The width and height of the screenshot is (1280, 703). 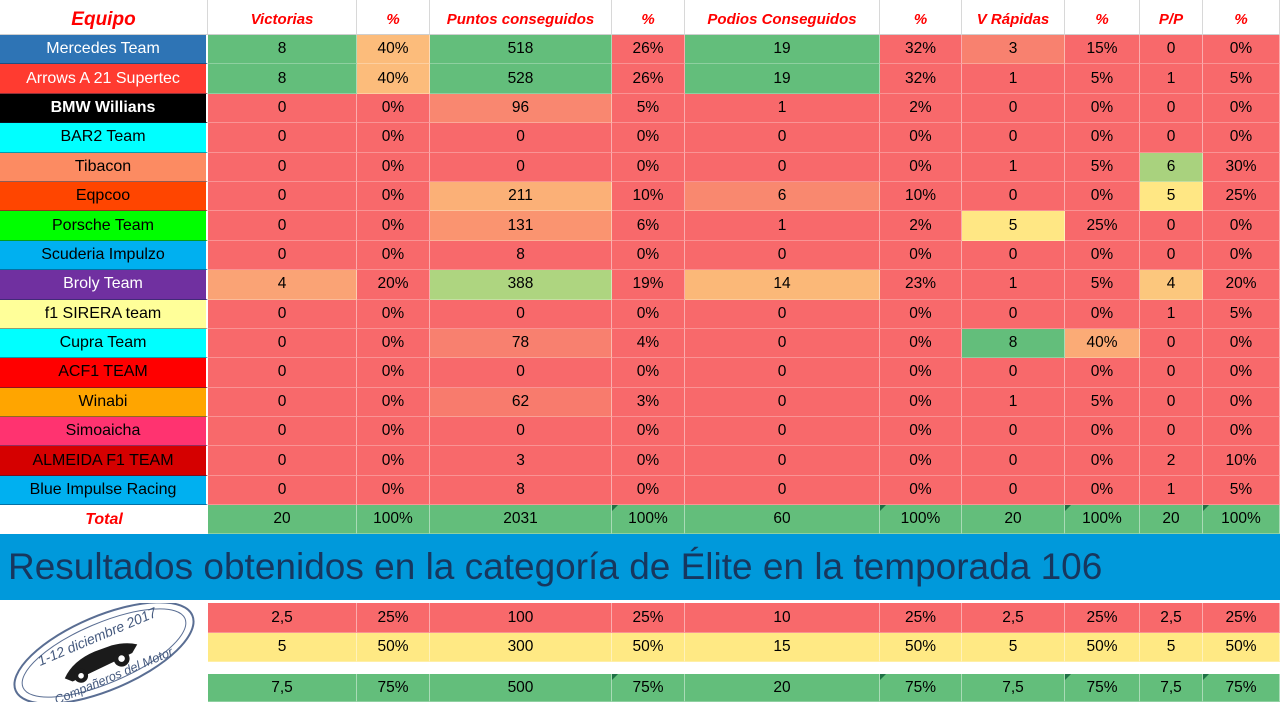 I want to click on column-header-0-equipo: Equipo, so click(x=104, y=20).